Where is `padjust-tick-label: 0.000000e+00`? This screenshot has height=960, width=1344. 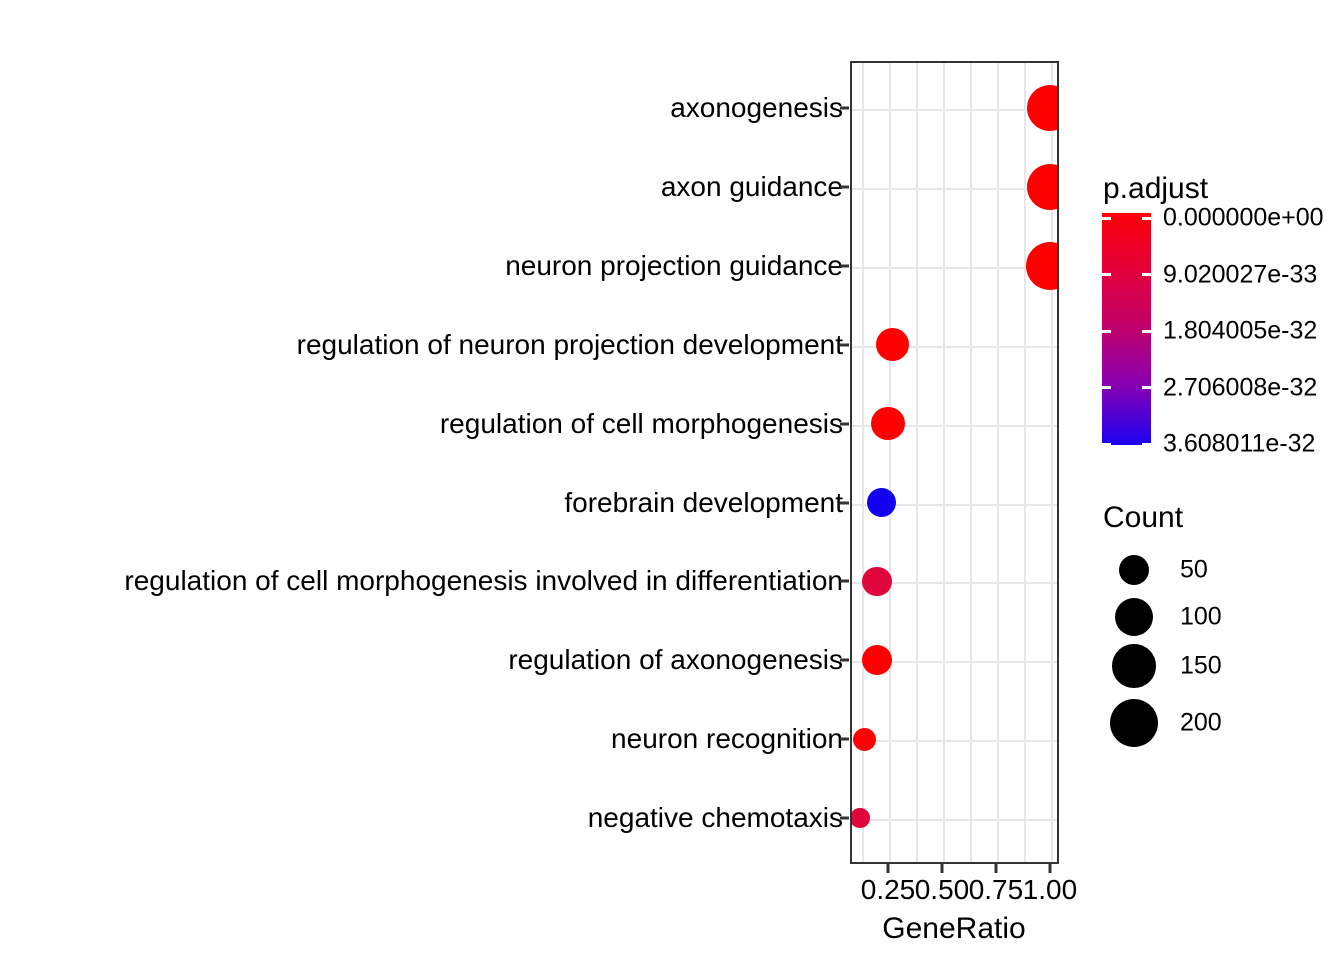
padjust-tick-label: 0.000000e+00 is located at coordinates (1243, 217).